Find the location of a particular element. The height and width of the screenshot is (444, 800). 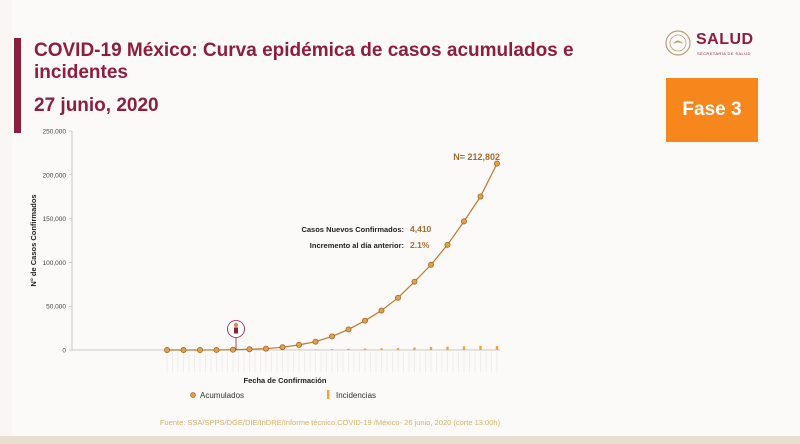

salud-logo: SALUD SECRETARÍA DE SALUD is located at coordinates (720, 44).